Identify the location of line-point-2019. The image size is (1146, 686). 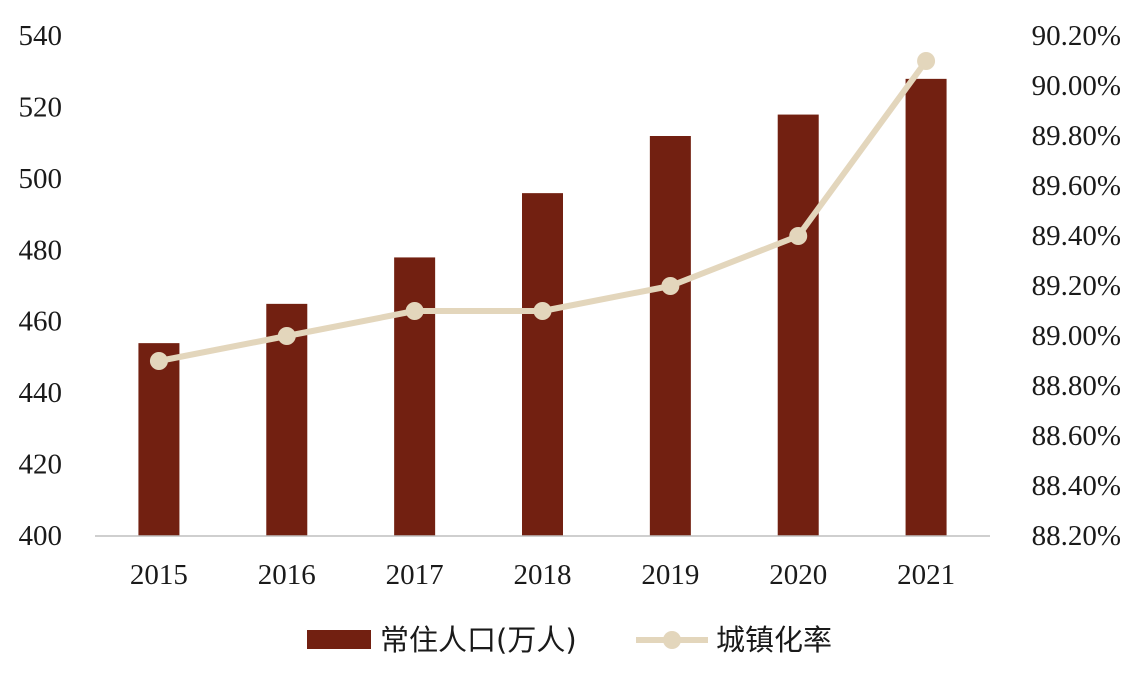
(670, 286).